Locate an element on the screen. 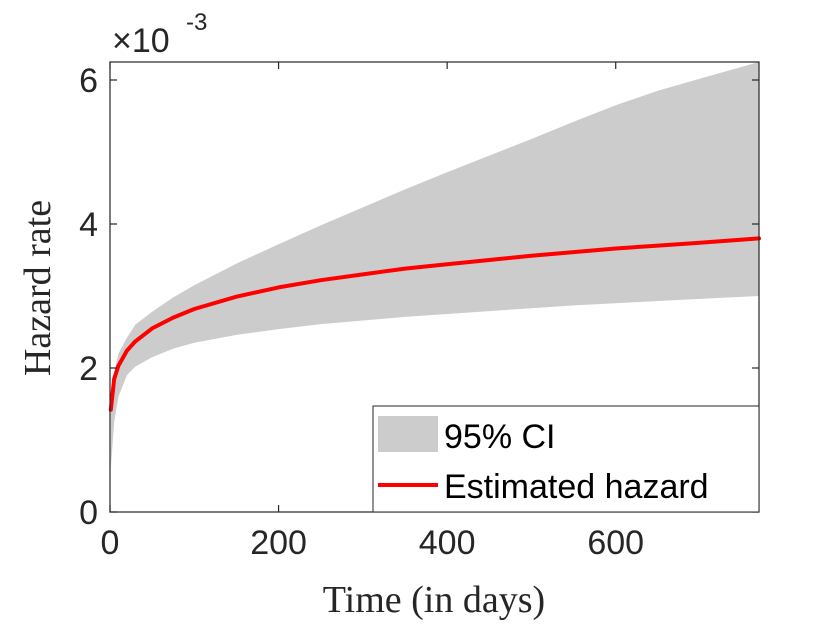 This screenshot has width=840, height=630. y-scale-multiplier: ×10 is located at coordinates (141, 41).